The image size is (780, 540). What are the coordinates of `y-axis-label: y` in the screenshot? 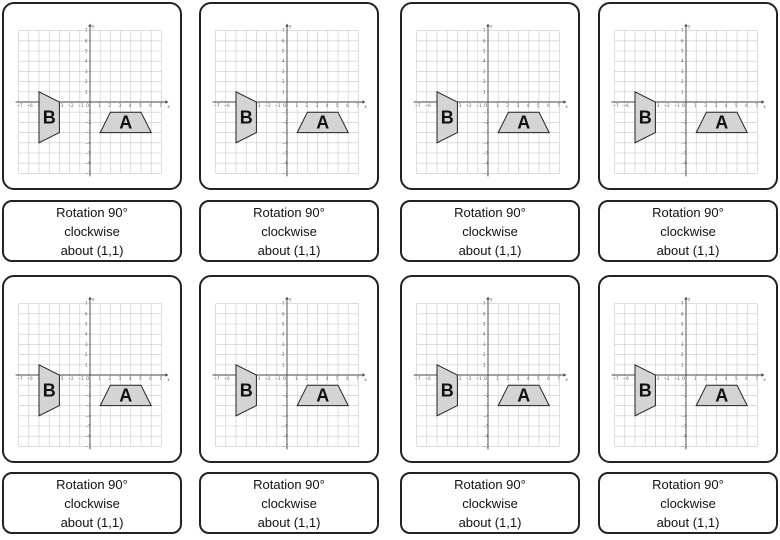 It's located at (290, 299).